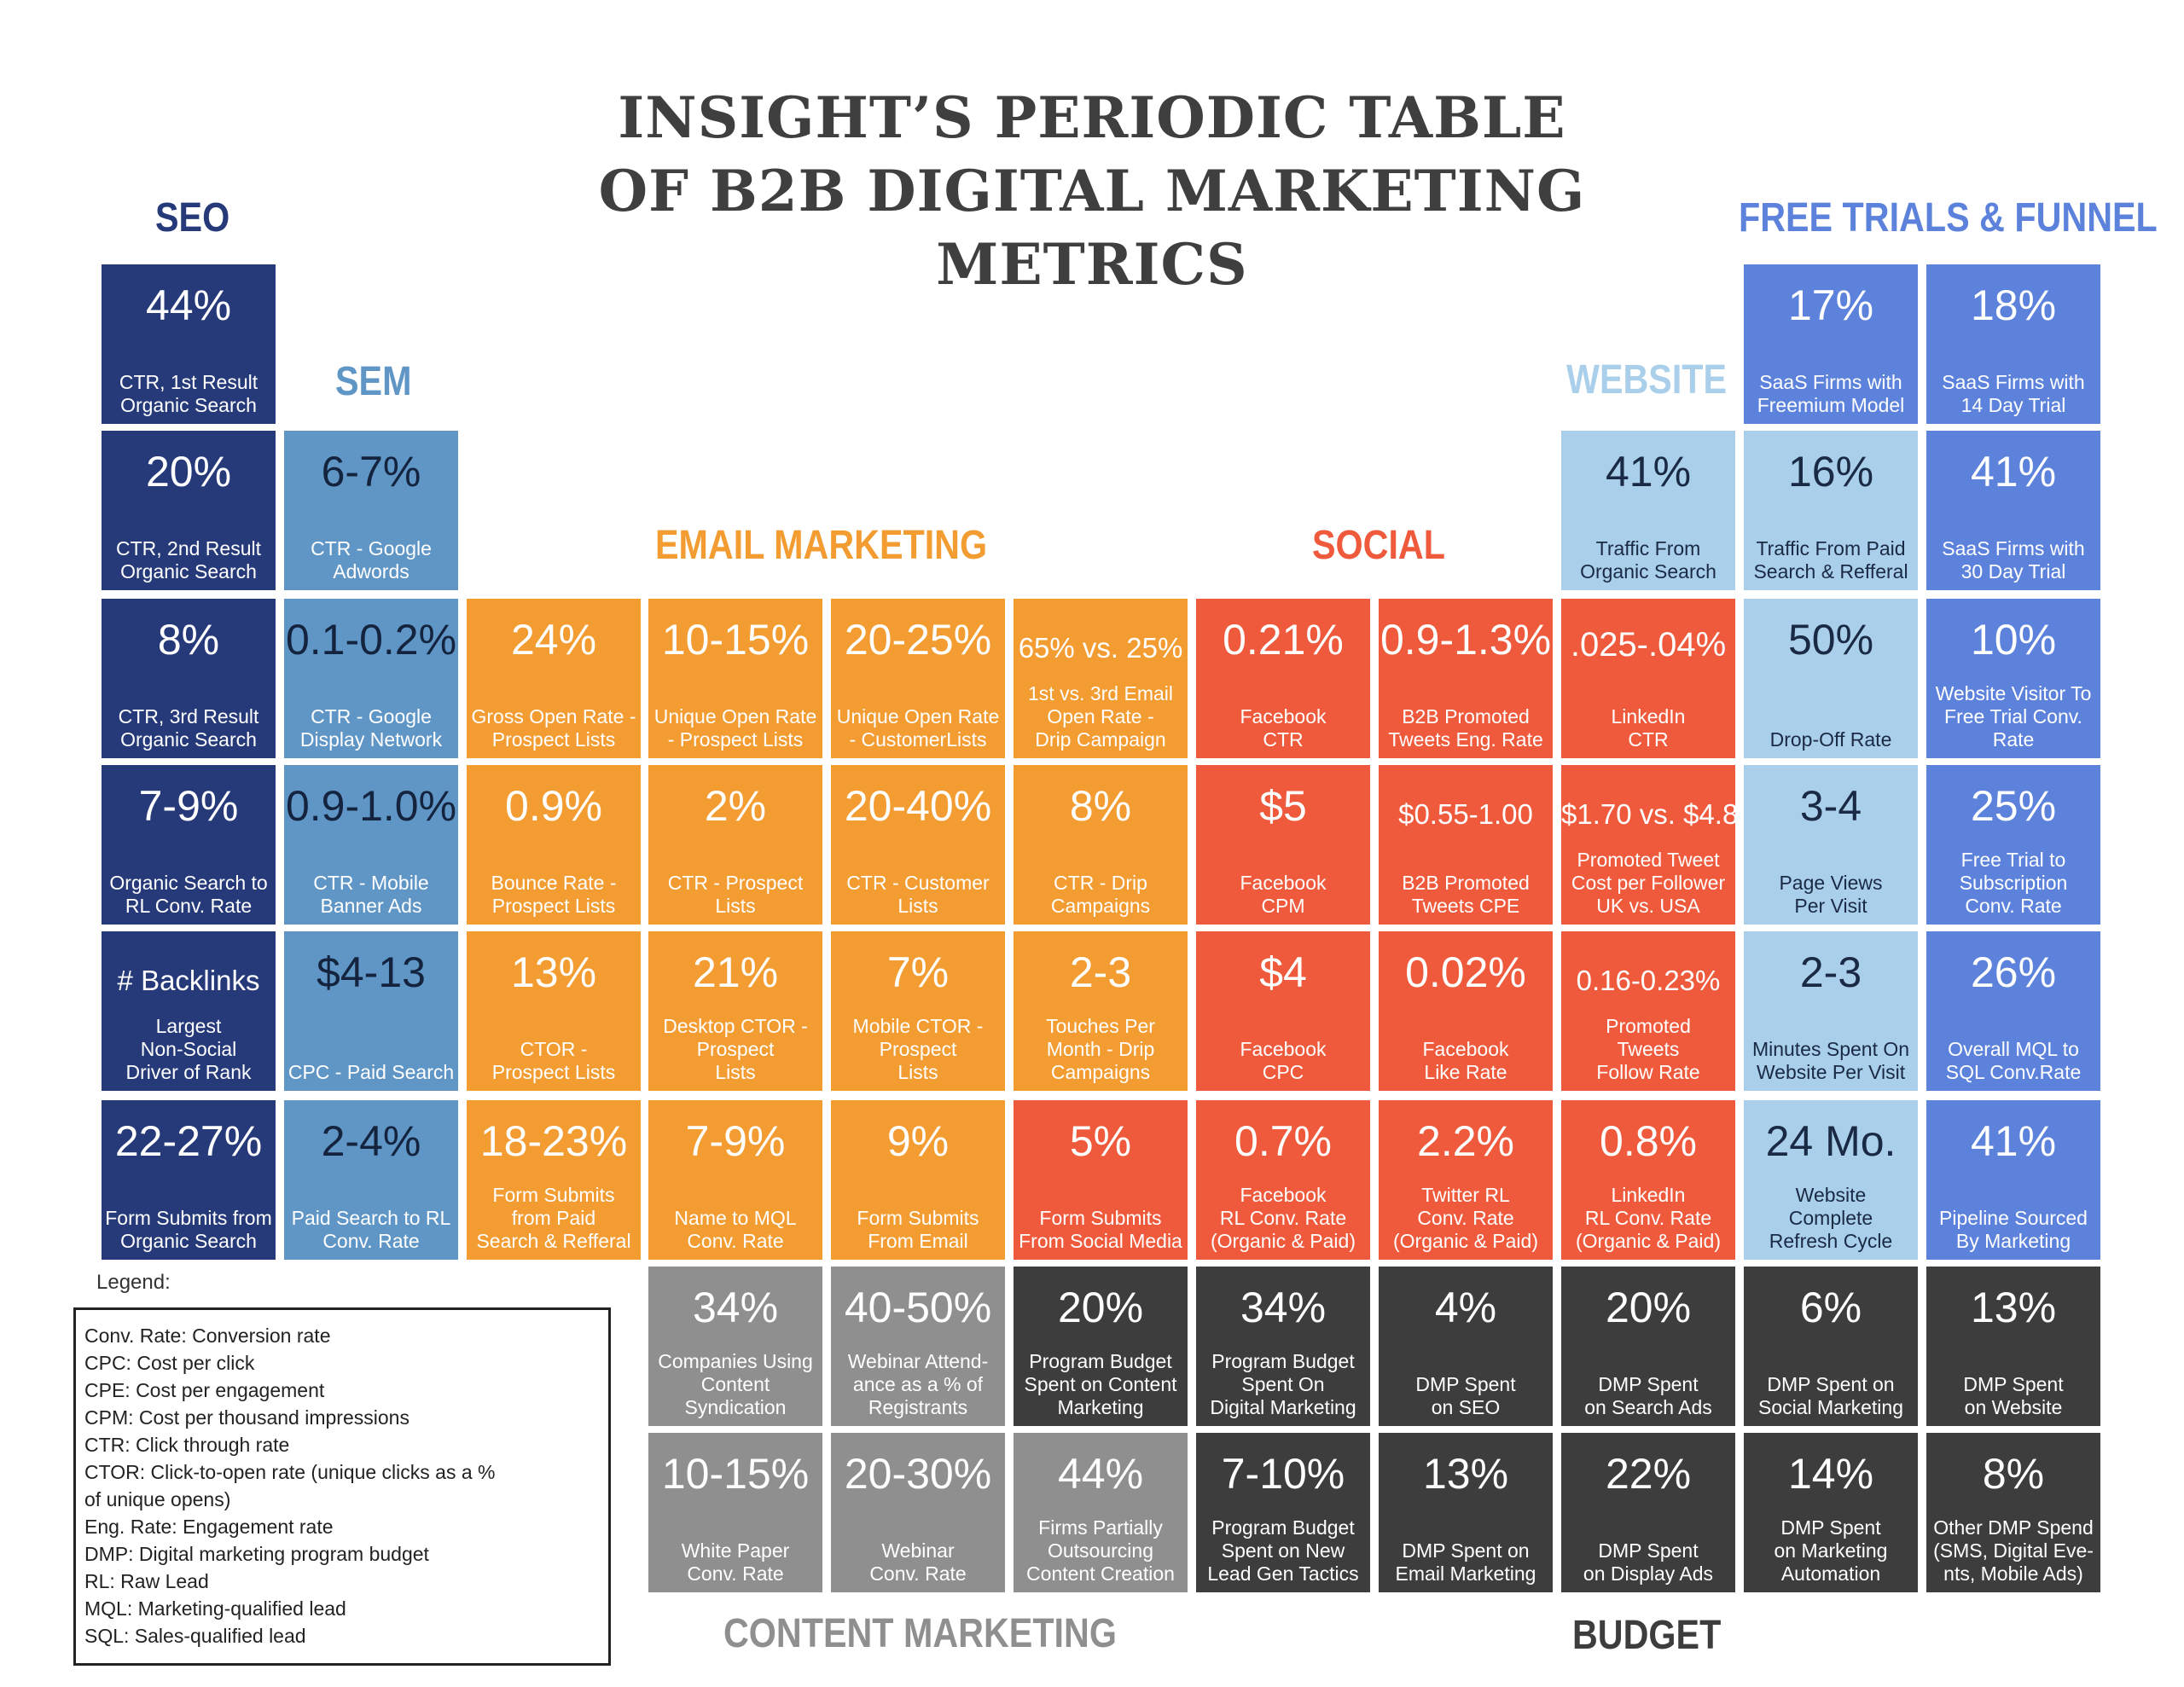 This screenshot has width=2184, height=1687. What do you see at coordinates (1101, 845) in the screenshot?
I see `metric-cell: 8% CTR - Drip Campaigns` at bounding box center [1101, 845].